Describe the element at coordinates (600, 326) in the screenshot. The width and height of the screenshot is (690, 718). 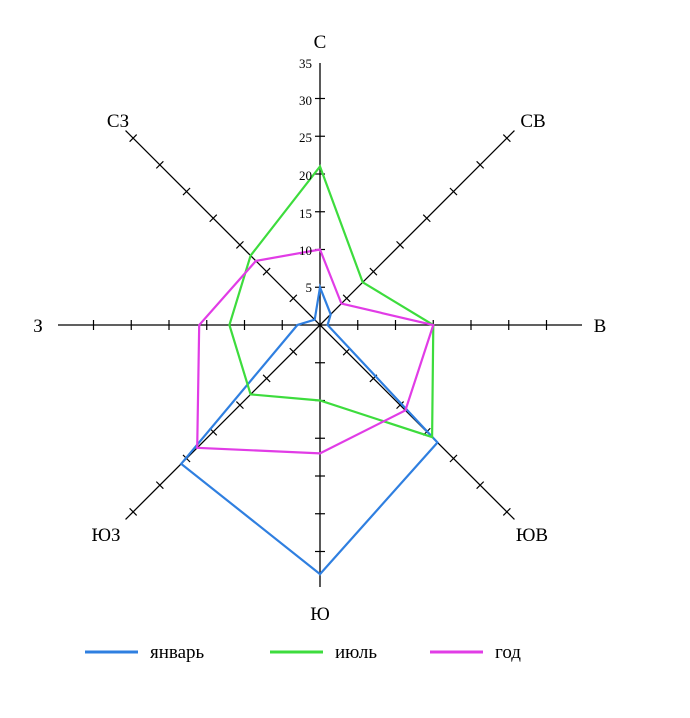
I see `direction-label-e: В` at that location.